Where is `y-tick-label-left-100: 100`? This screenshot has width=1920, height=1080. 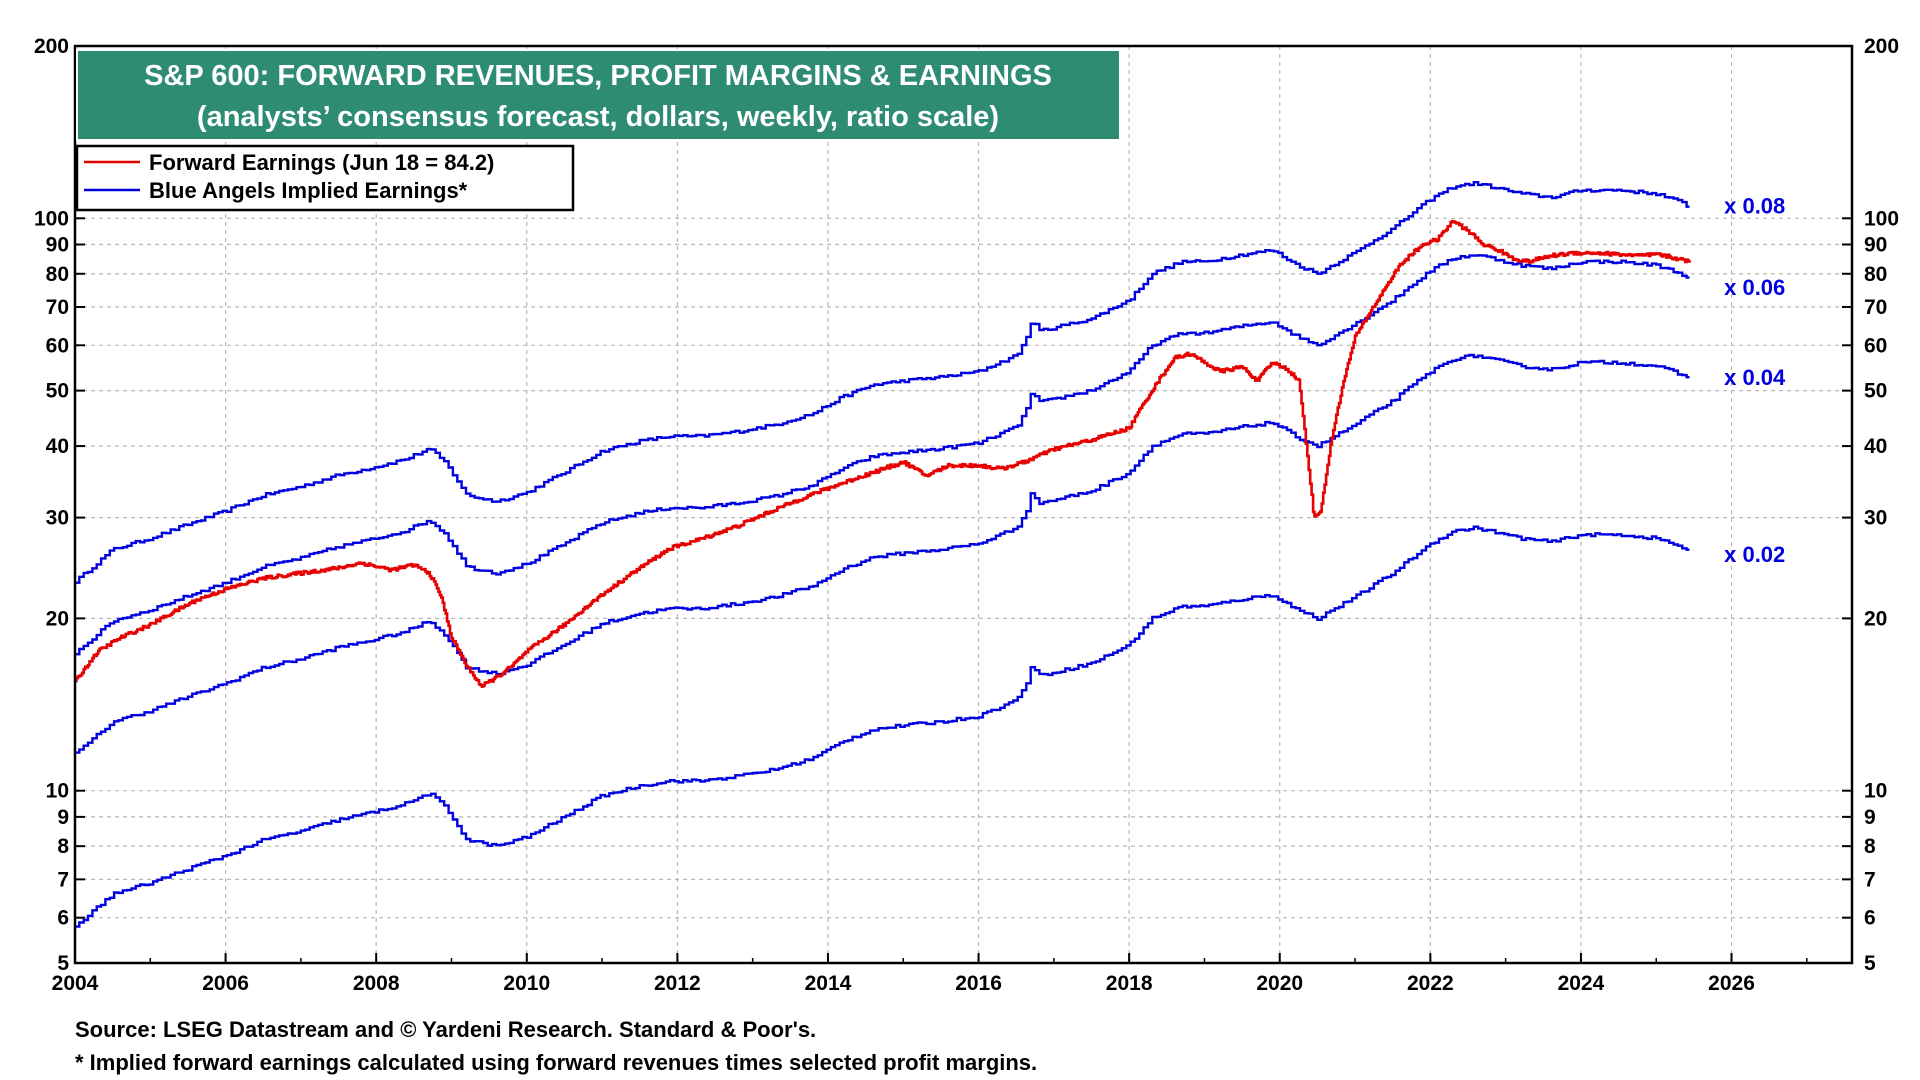 y-tick-label-left-100: 100 is located at coordinates (51, 218).